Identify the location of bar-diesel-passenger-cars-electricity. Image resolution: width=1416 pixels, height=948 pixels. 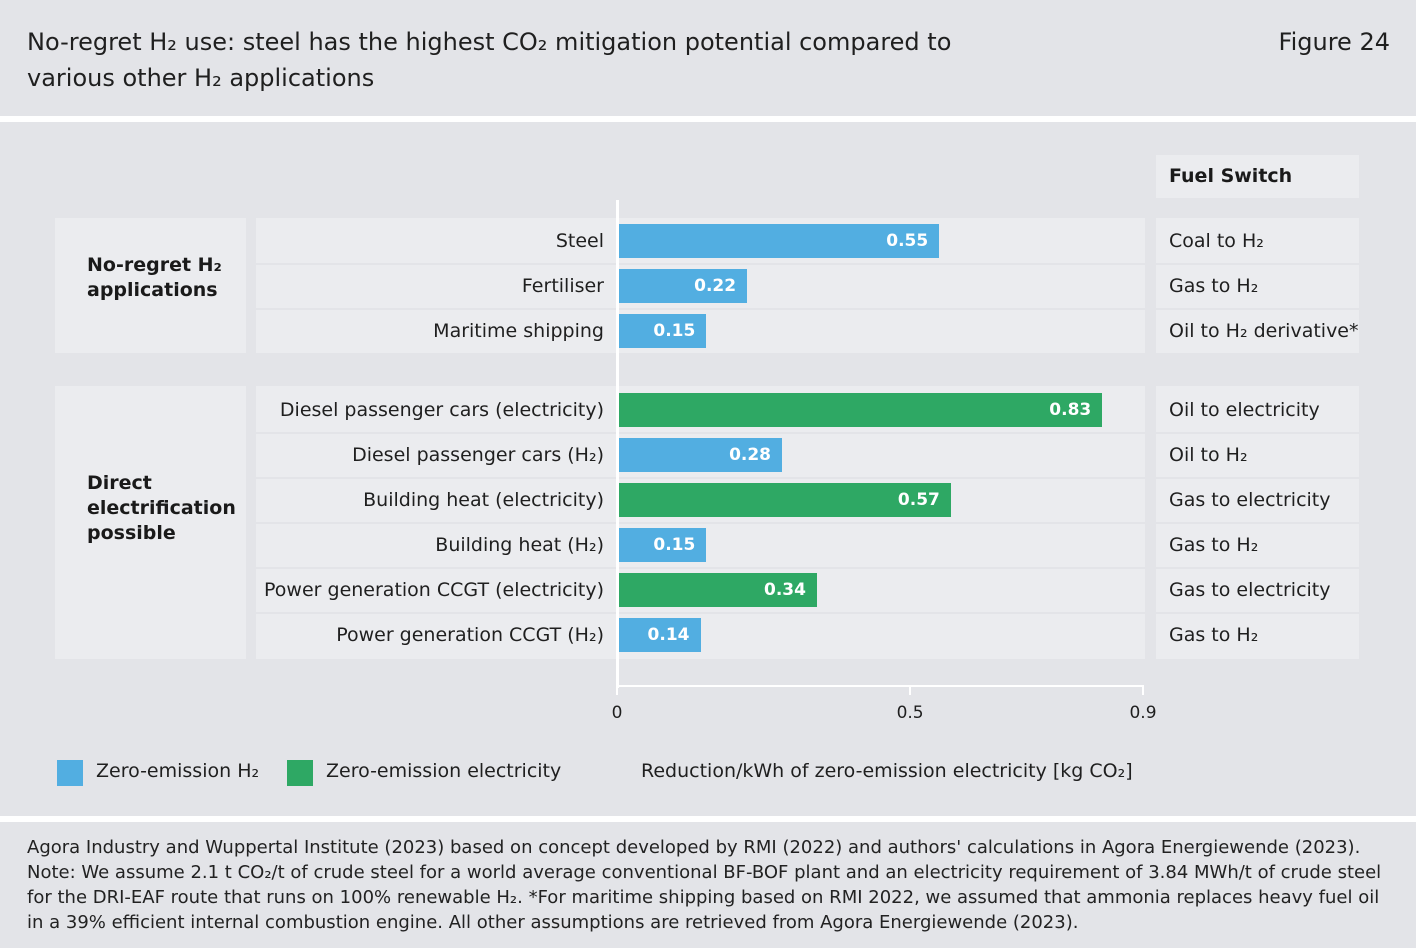
(861, 410).